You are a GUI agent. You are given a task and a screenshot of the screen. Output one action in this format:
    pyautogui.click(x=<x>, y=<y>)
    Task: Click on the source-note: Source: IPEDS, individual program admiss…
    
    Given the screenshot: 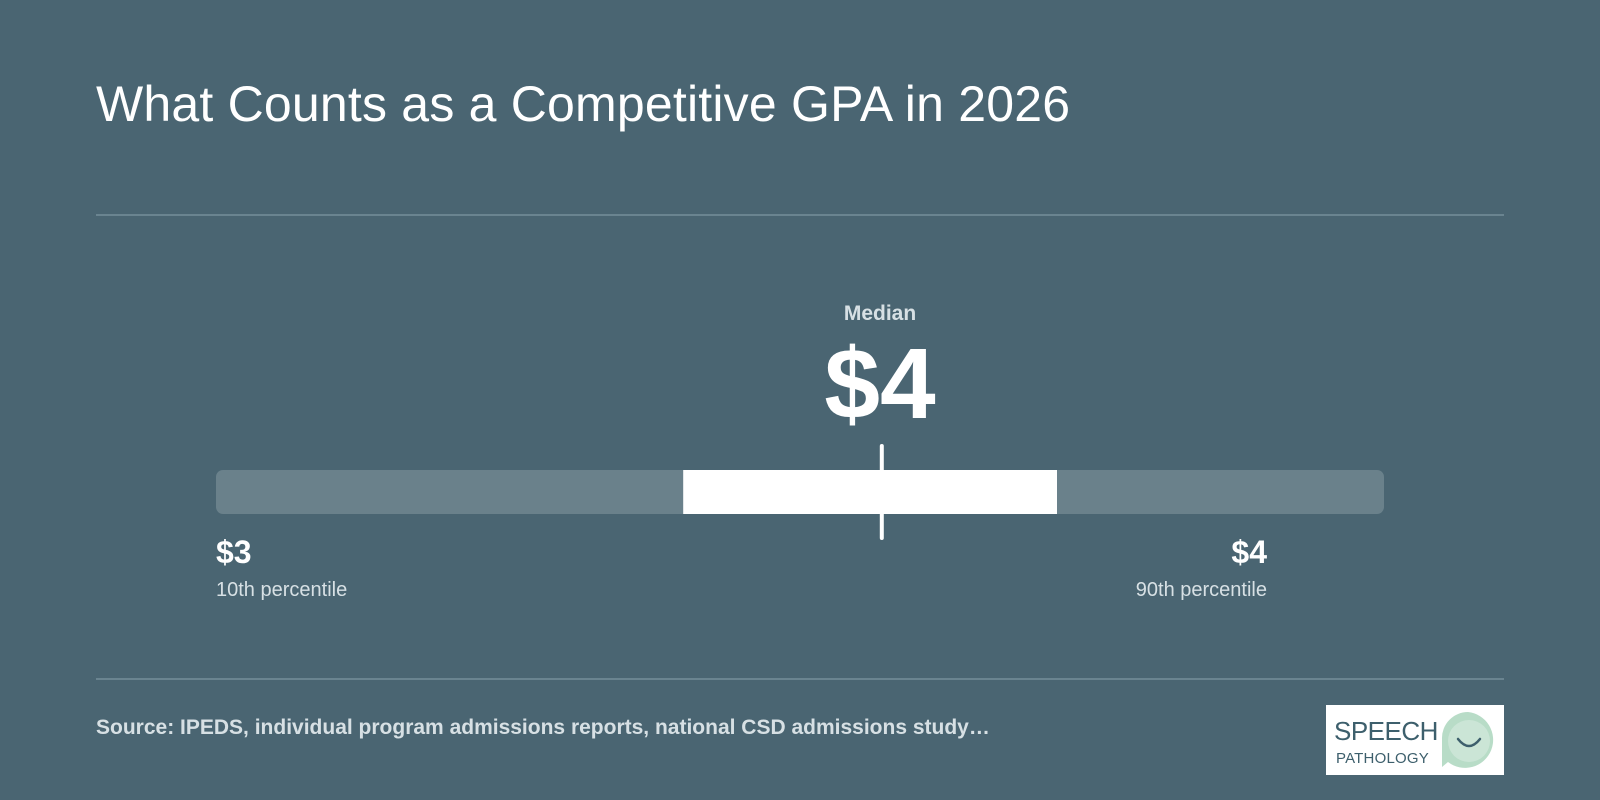 What is the action you would take?
    pyautogui.click(x=543, y=727)
    